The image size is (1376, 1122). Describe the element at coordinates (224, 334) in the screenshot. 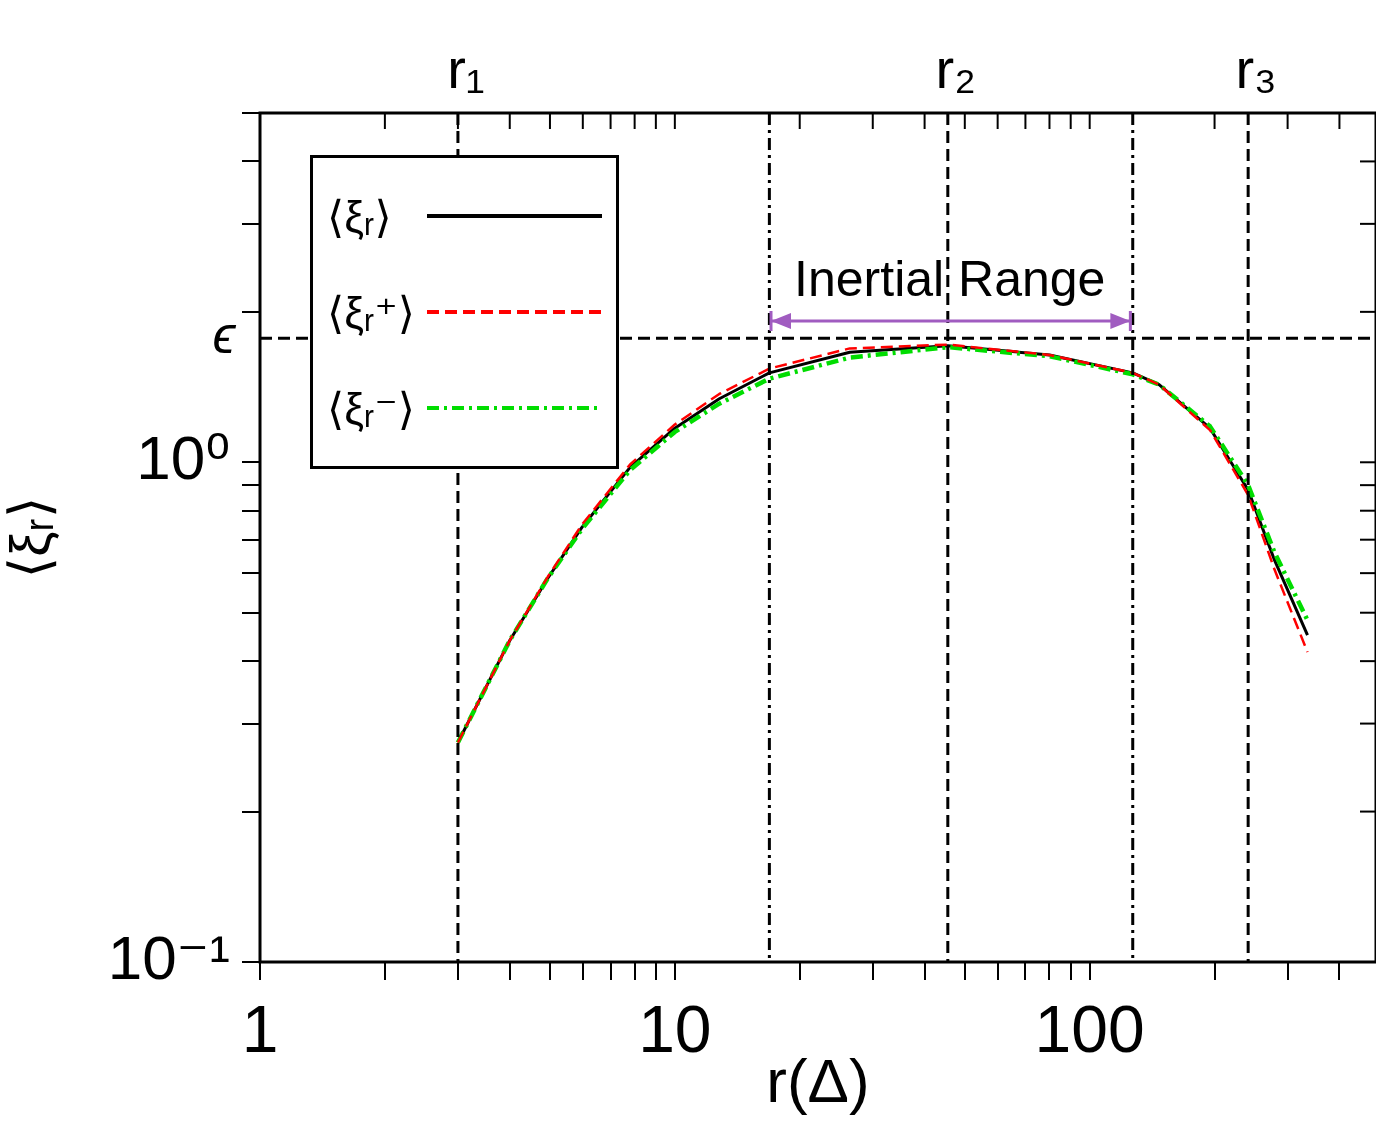

I see `ref-line-label: ϵ` at that location.